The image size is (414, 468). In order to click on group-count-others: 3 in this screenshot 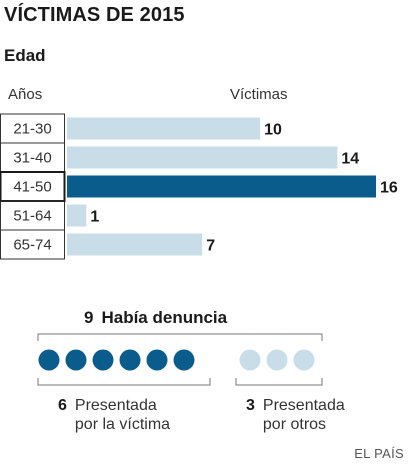, I will do `click(250, 405)`.